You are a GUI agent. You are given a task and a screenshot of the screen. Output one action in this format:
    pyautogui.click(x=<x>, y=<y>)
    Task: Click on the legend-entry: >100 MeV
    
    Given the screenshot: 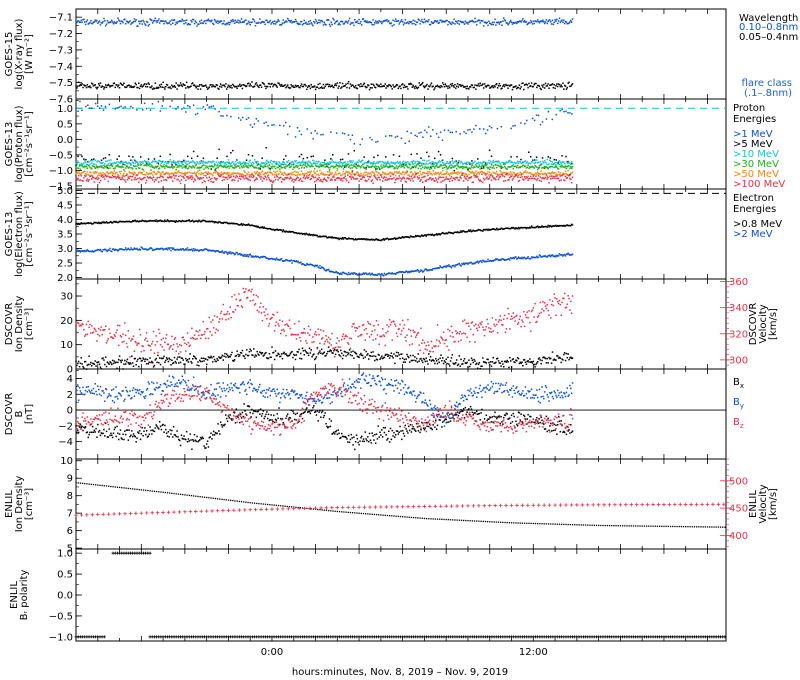 What is the action you would take?
    pyautogui.click(x=759, y=184)
    